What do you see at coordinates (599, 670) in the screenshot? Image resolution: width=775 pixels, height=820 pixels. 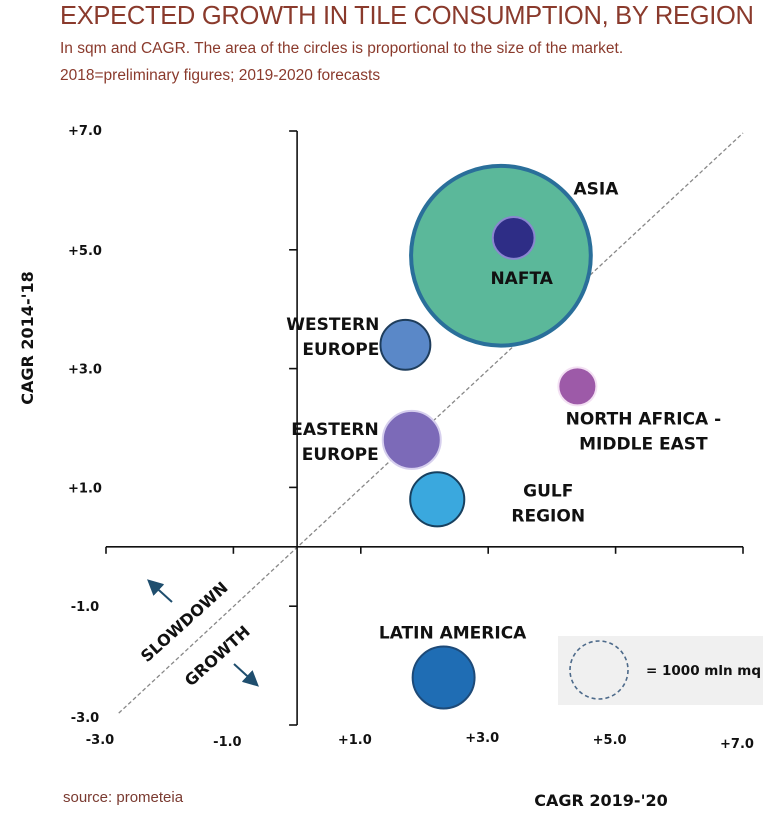 I see `legend-reference-circle` at bounding box center [599, 670].